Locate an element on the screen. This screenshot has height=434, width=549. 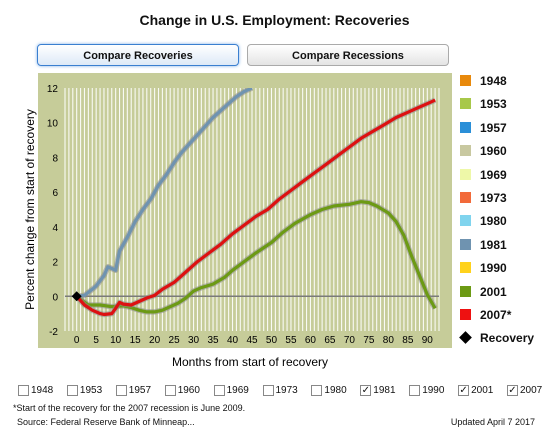
checkbox-label: 2007 is located at coordinates (531, 390).